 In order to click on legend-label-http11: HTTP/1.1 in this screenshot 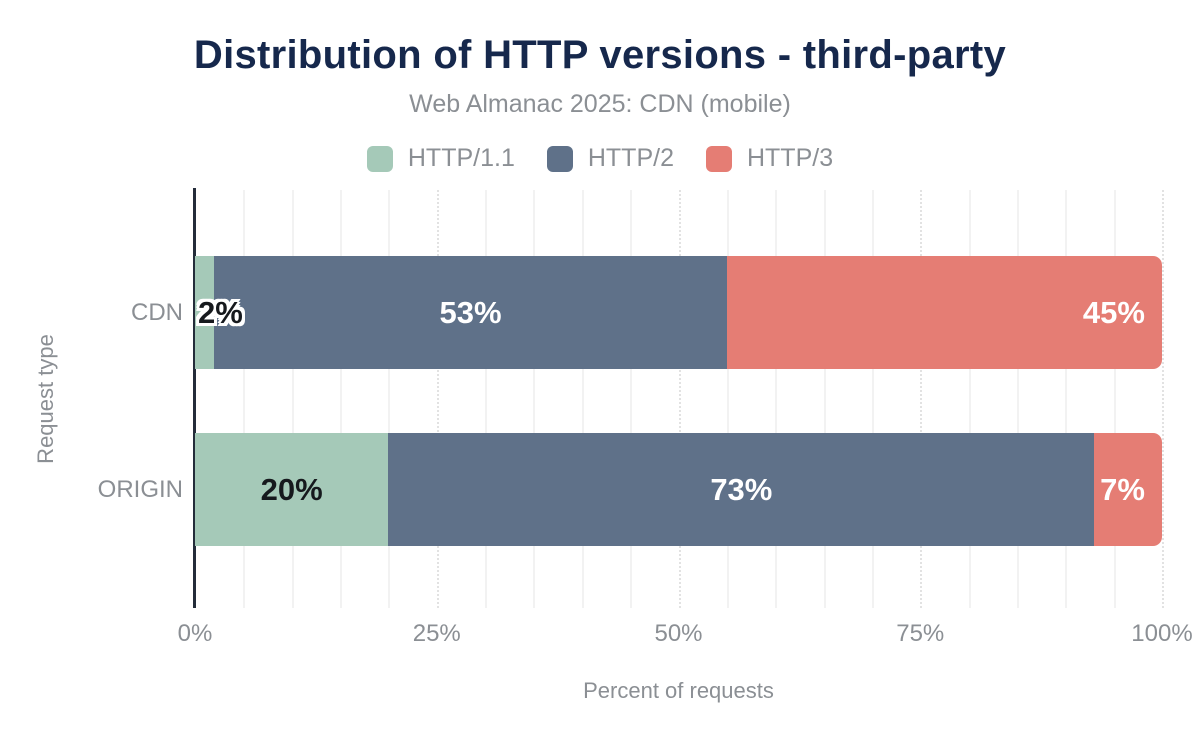, I will do `click(461, 158)`.